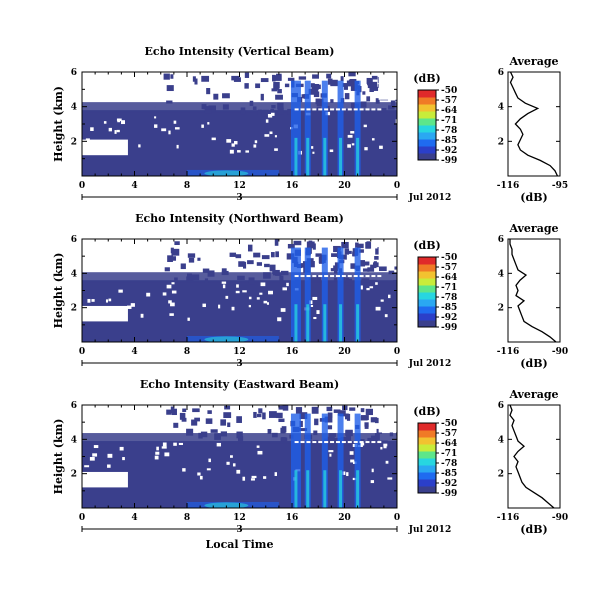  I want to click on colorbar-label: -64, so click(449, 444).